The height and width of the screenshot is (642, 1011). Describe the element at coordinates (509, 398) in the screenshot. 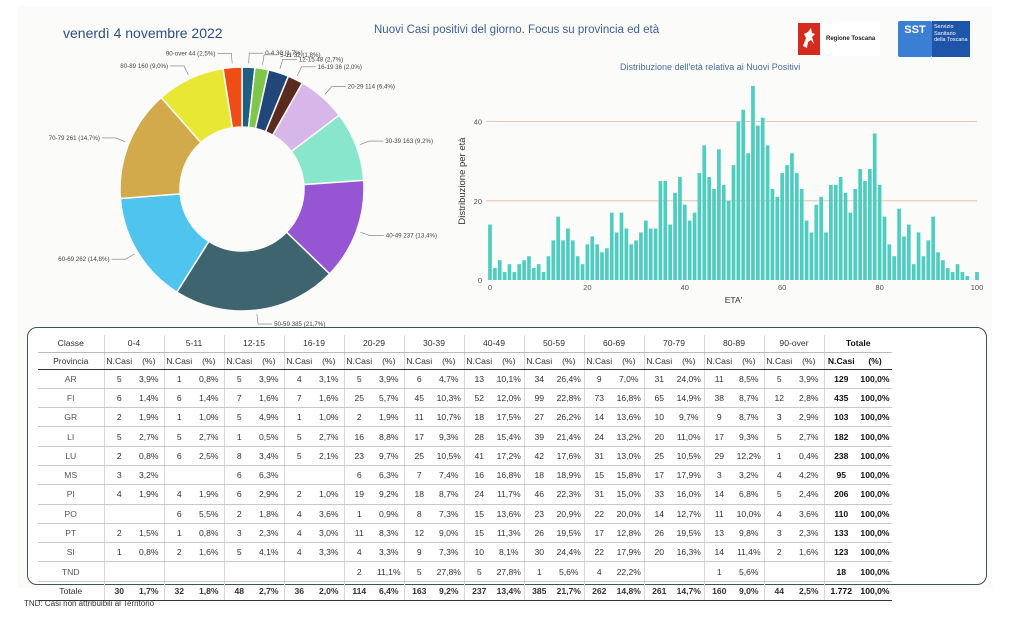

I see `table-cell: 12,0%` at that location.